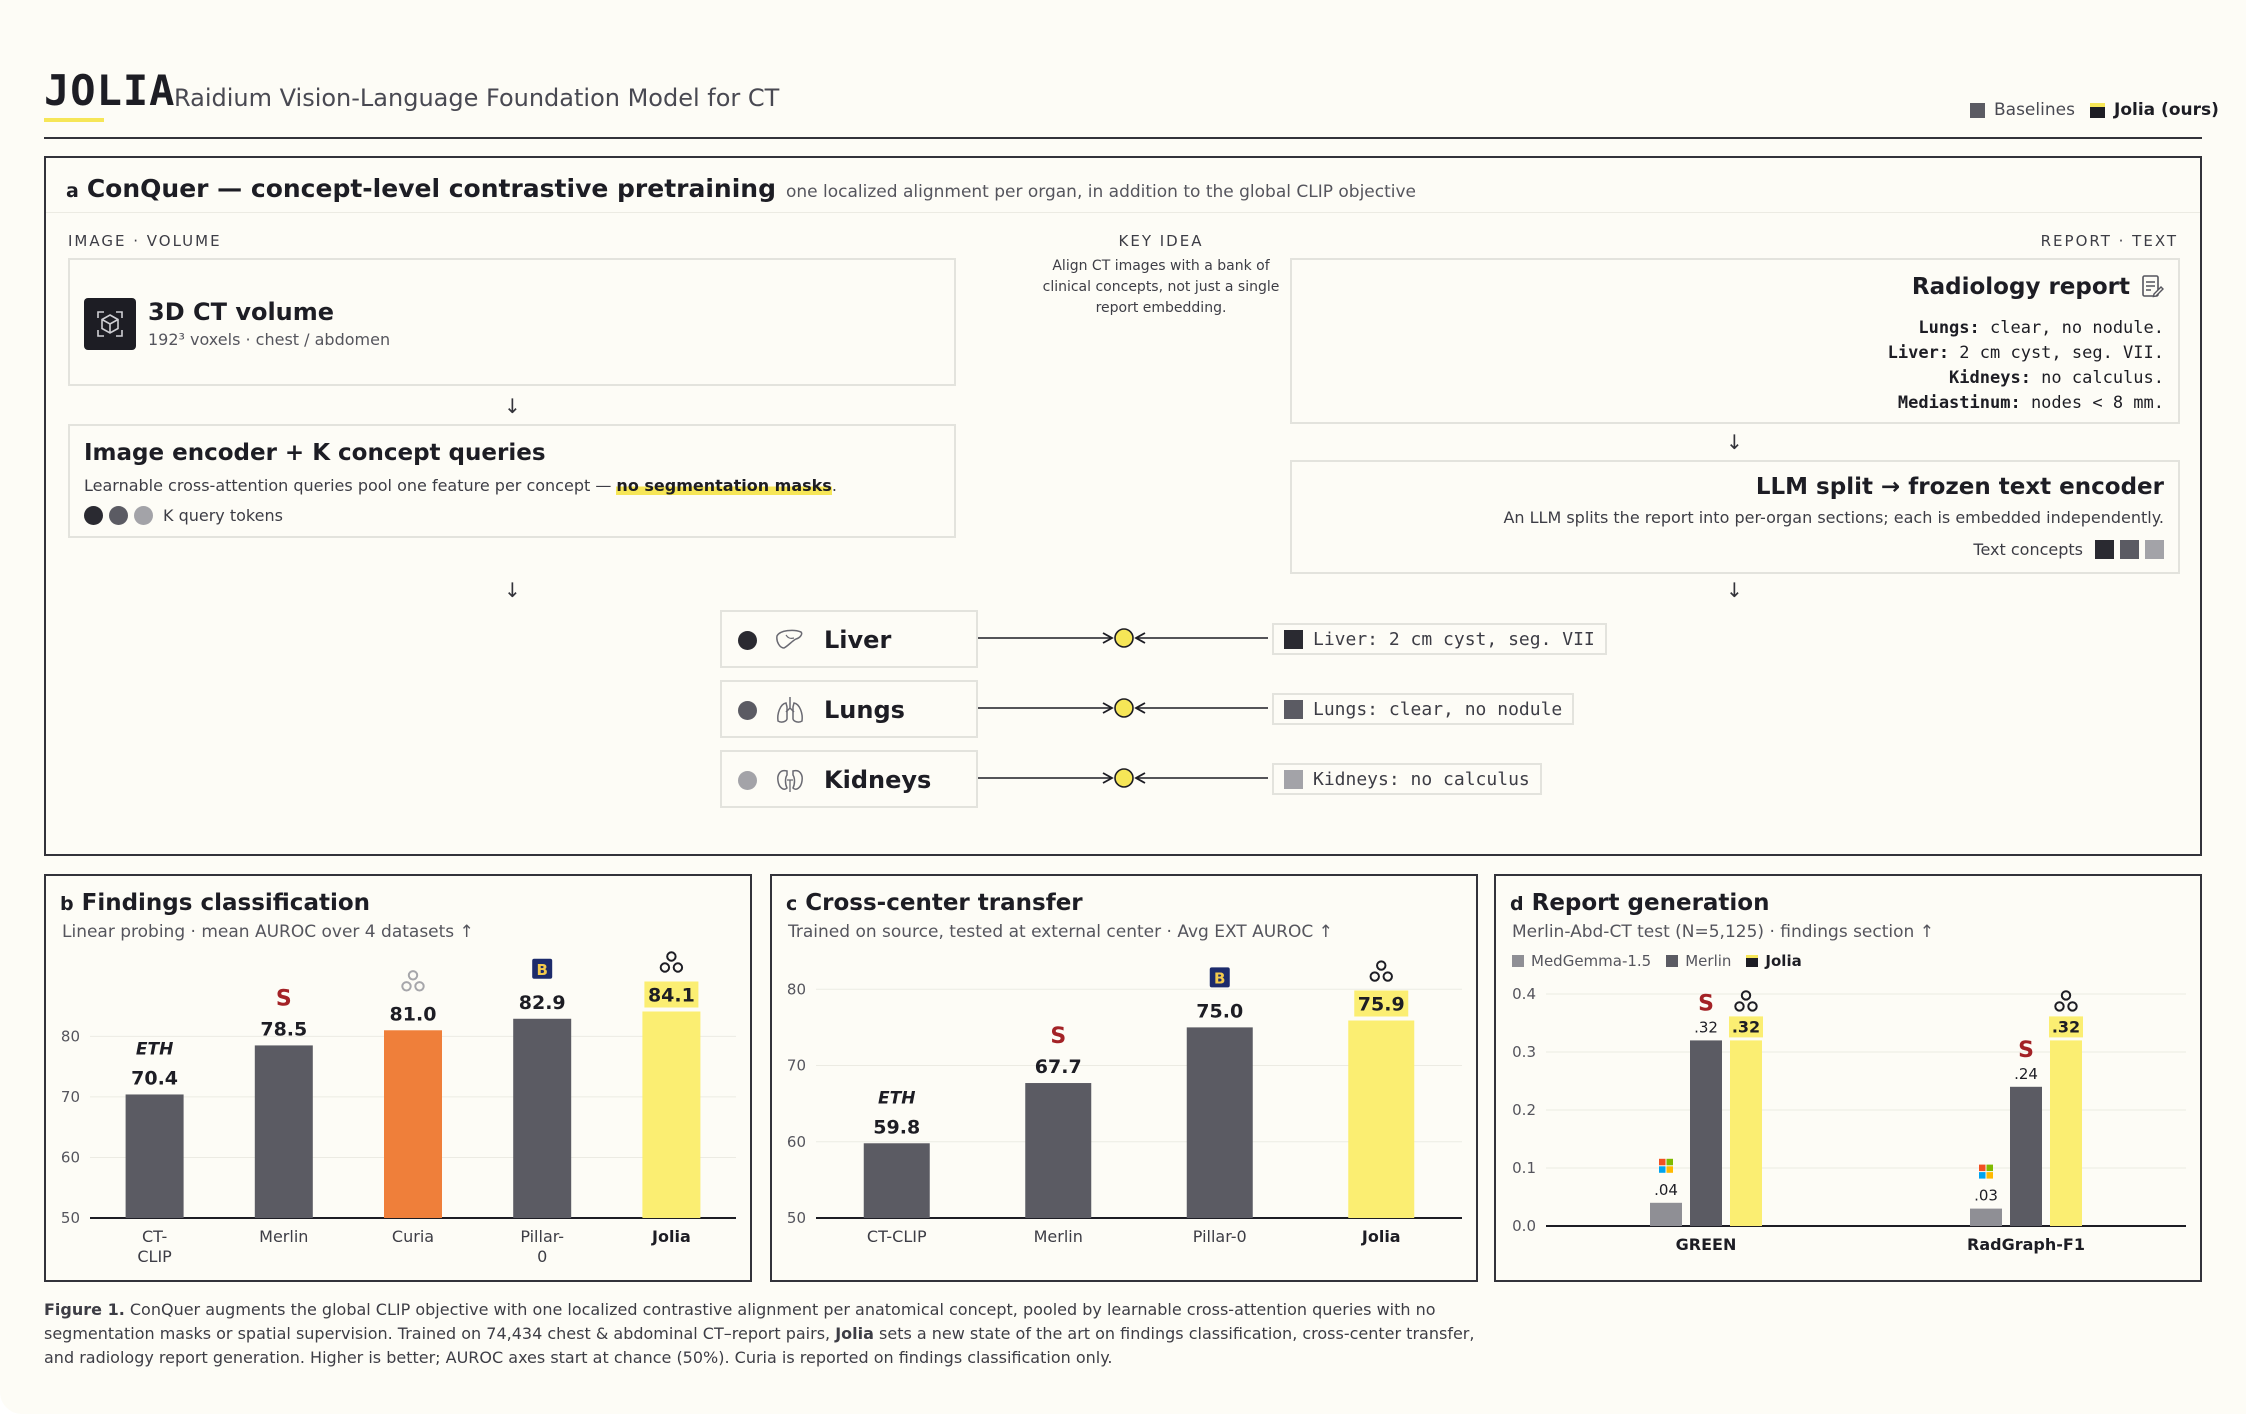 This screenshot has height=1414, width=2246. Describe the element at coordinates (1518, 961) in the screenshot. I see `legend-medgemma-swatch` at that location.